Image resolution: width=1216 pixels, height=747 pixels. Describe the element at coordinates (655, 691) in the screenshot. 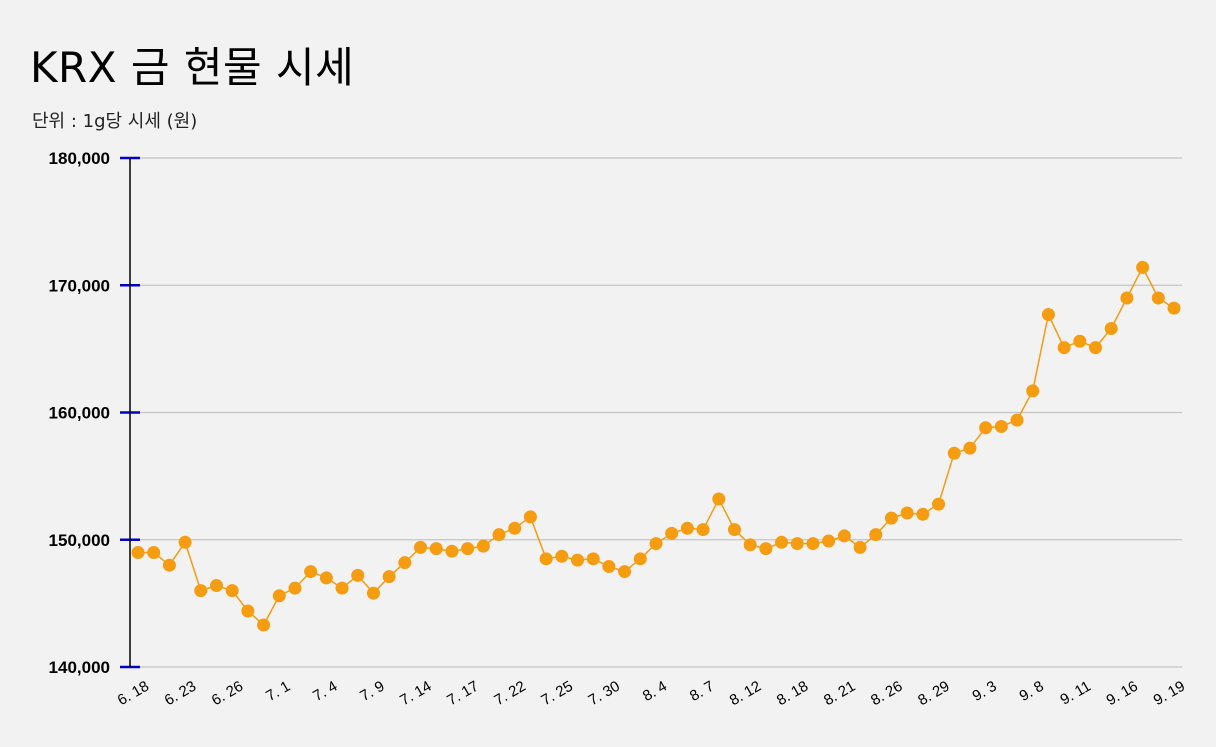

I see `x-tick-label: 8. 4` at that location.